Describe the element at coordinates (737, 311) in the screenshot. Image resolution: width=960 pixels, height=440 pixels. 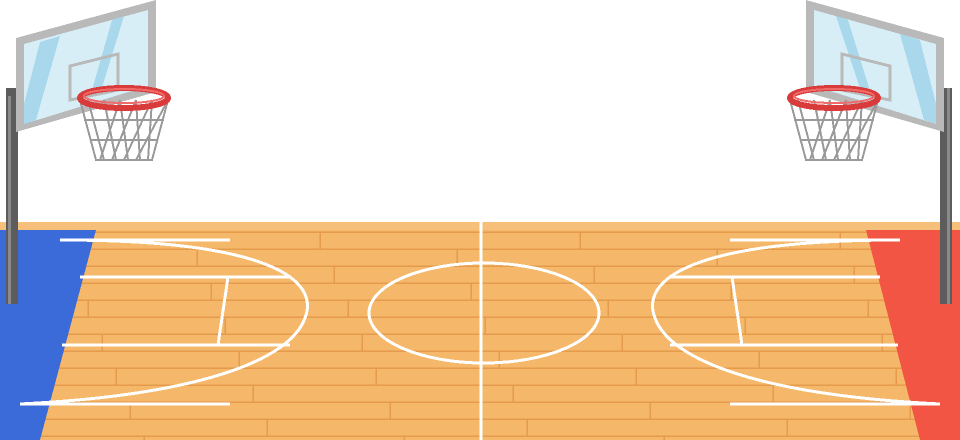
I see `right-free-throw-line` at that location.